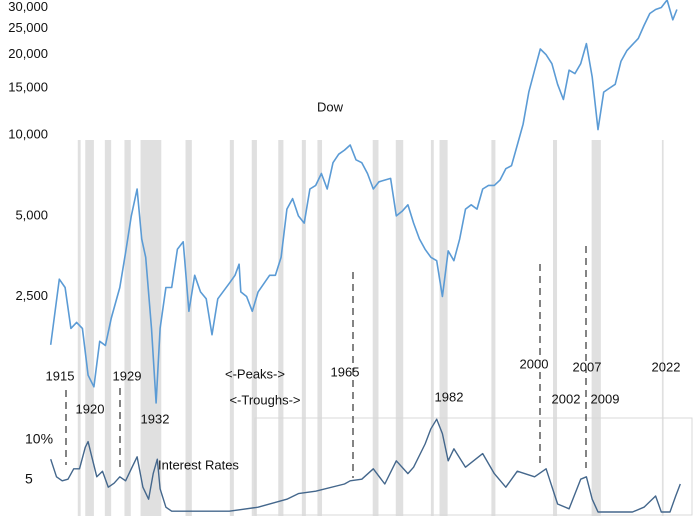 The image size is (693, 516). Describe the element at coordinates (28, 7) in the screenshot. I see `y-tick-label: 30,000` at that location.